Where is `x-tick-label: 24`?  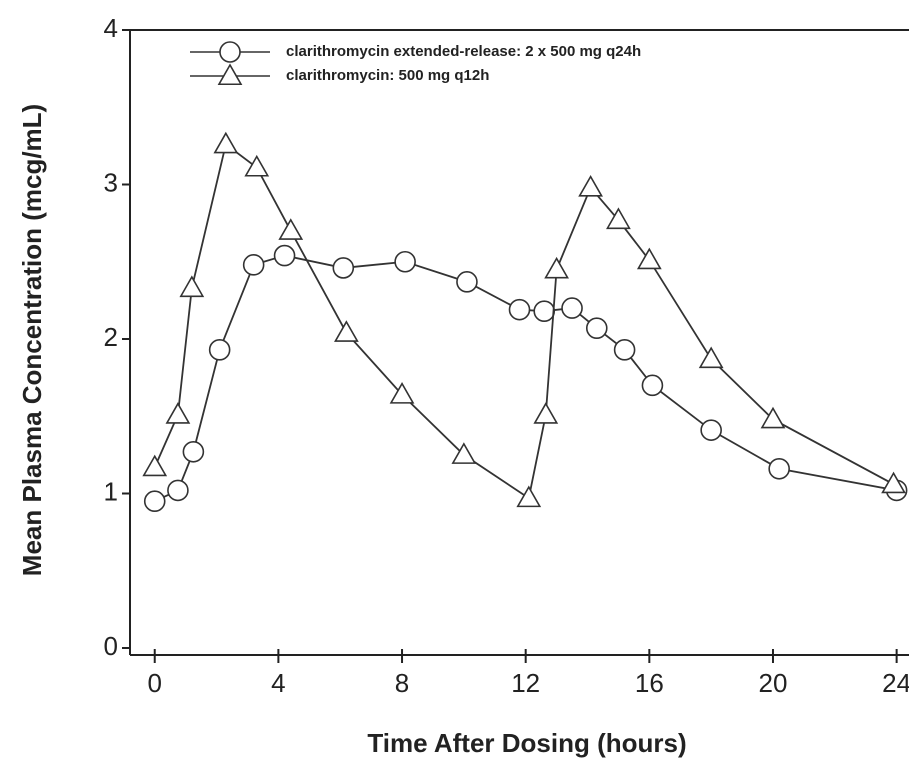 x-tick-label: 24 is located at coordinates (895, 683).